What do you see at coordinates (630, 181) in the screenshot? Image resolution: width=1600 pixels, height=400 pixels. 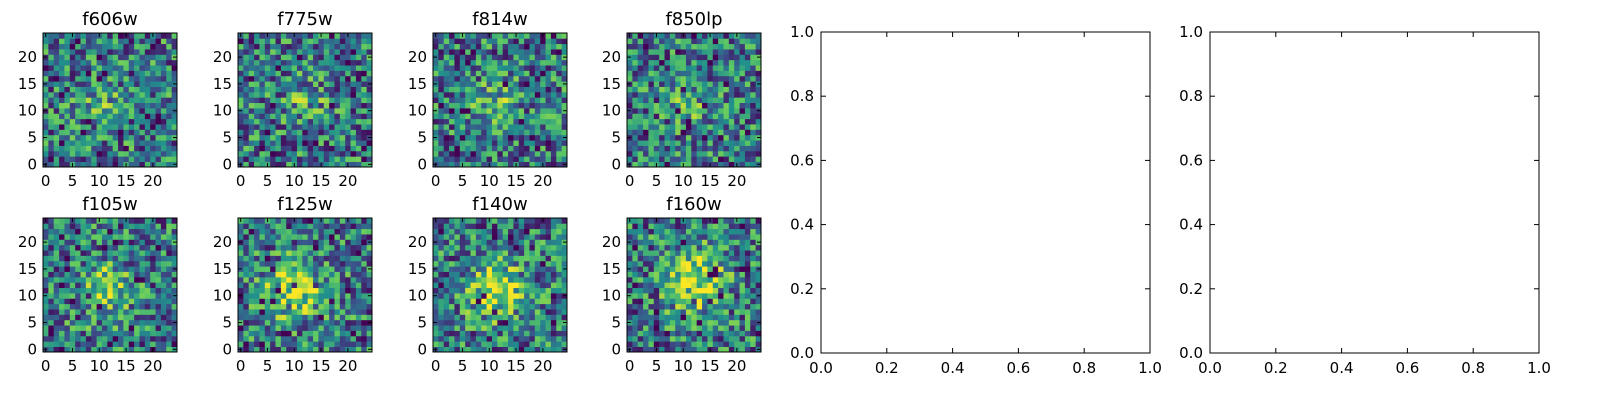 I see `x-tick-label: 0` at bounding box center [630, 181].